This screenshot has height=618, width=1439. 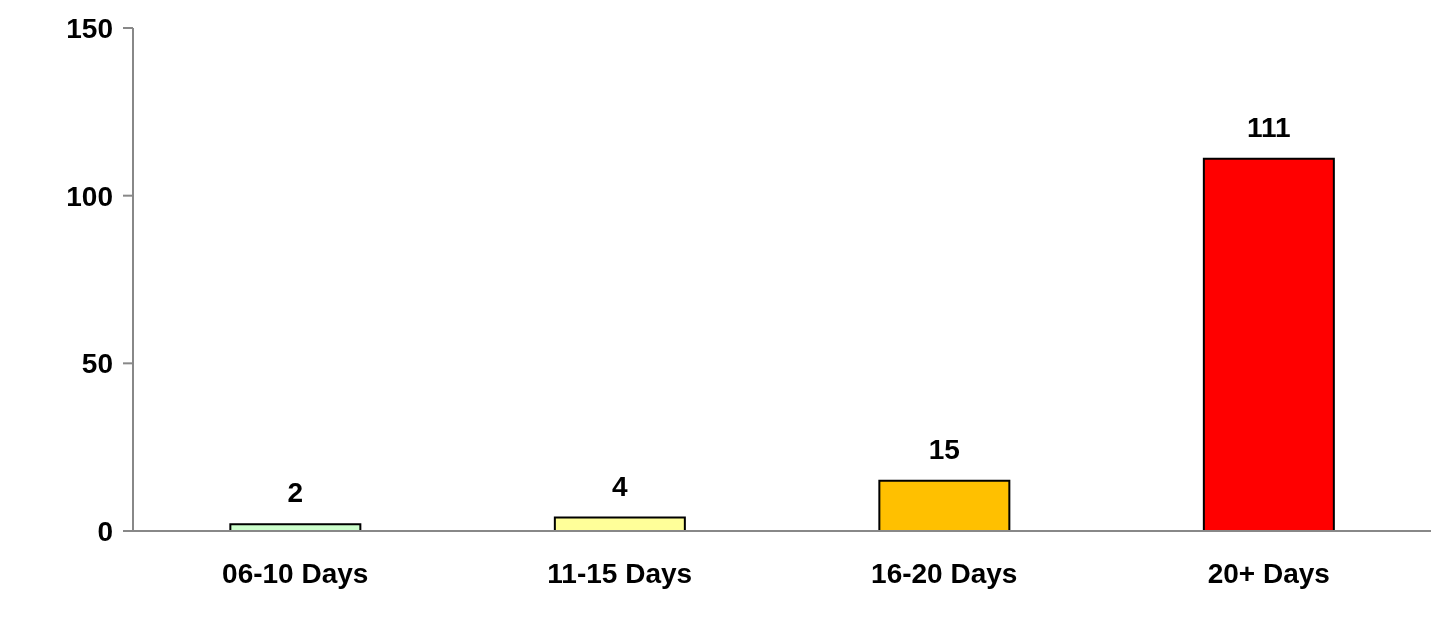 I want to click on x-tick-label: 20+ Days, so click(x=1268, y=573).